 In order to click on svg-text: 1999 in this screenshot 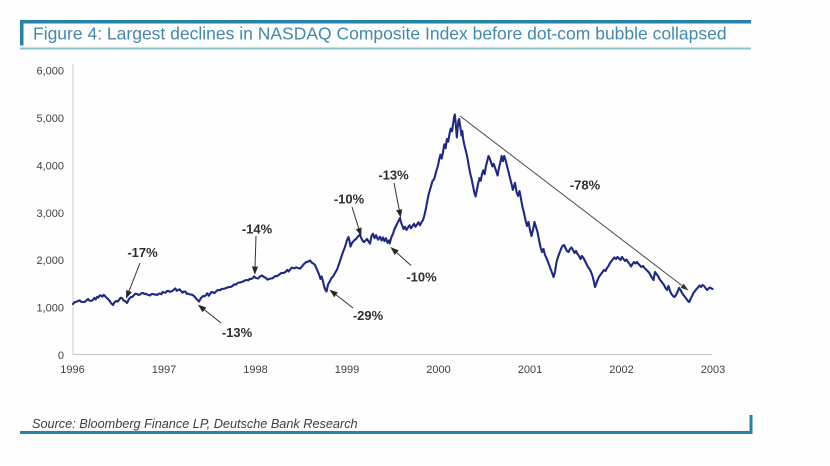, I will do `click(347, 370)`.